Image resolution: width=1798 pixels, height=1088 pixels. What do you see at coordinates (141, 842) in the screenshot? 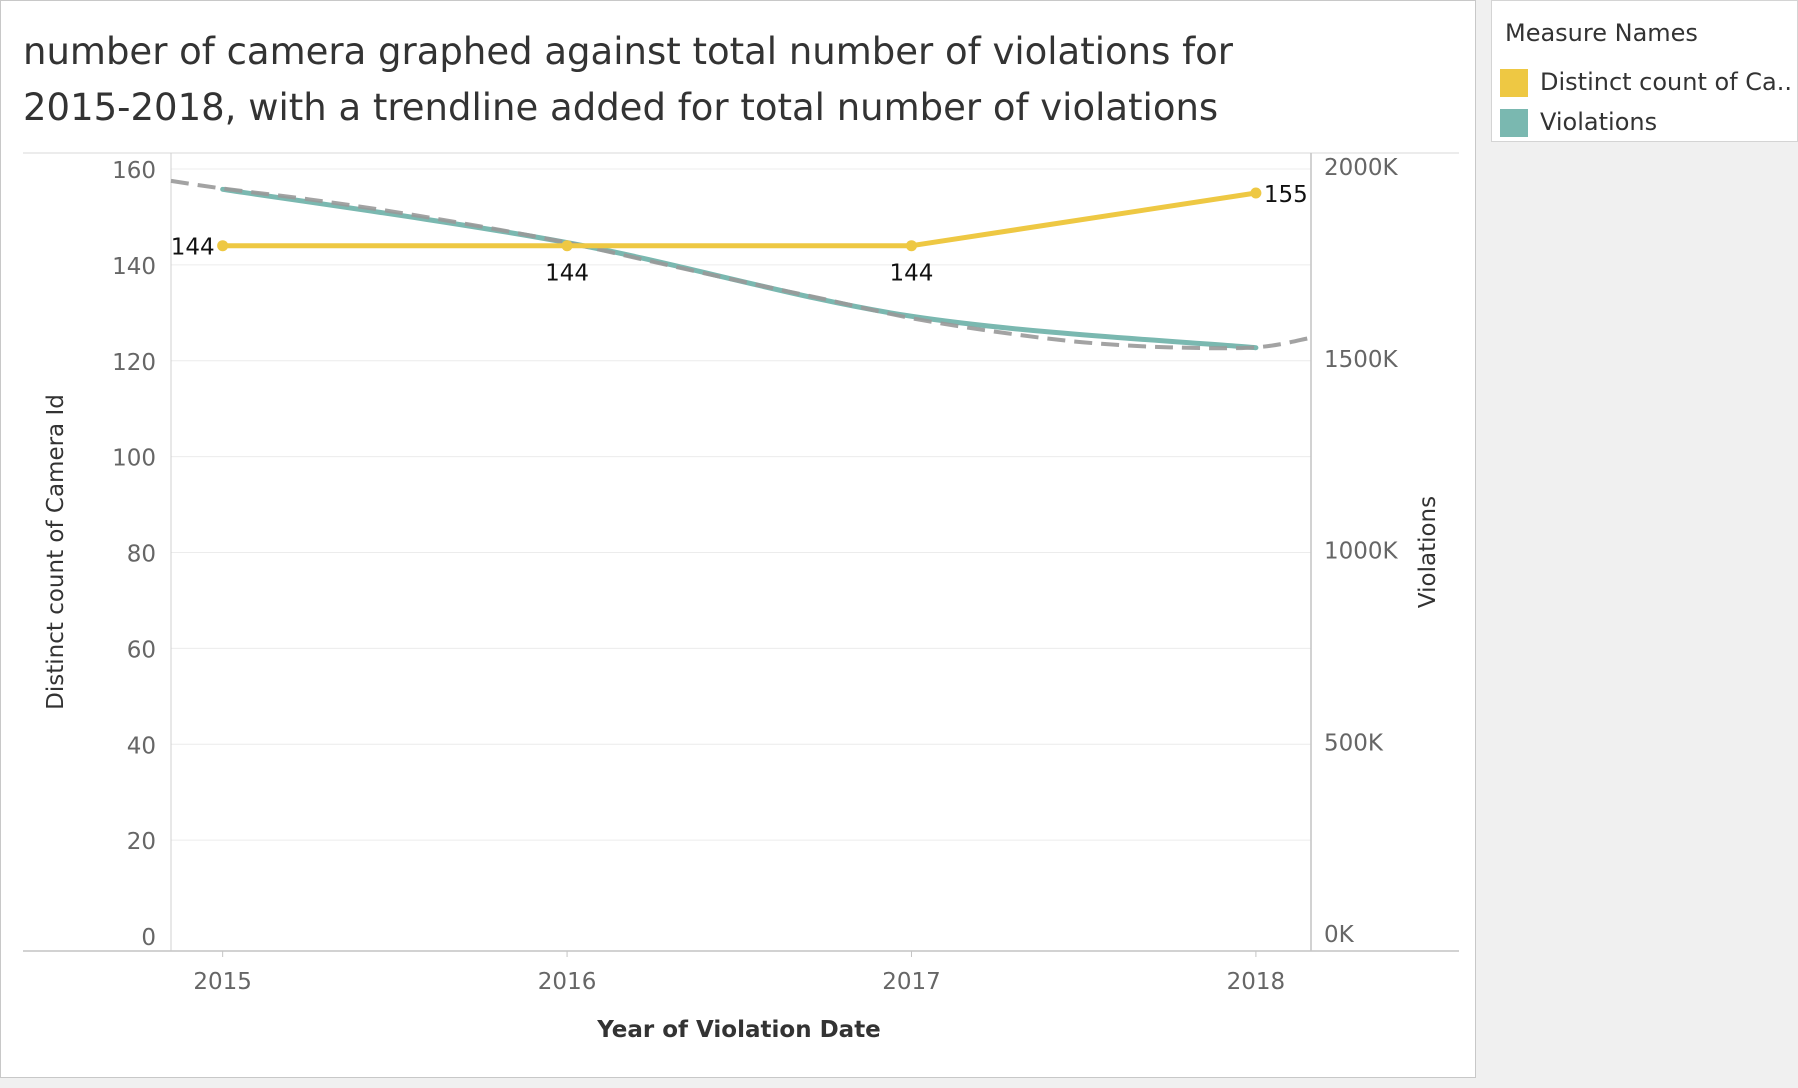
I see `y-left-tick-label: 20` at bounding box center [141, 842].